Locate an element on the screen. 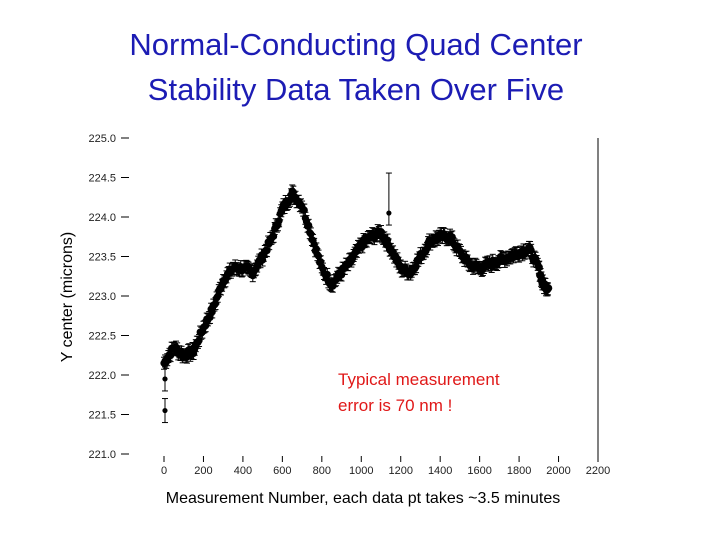  y-tick-label: 222.5 is located at coordinates (102, 337).